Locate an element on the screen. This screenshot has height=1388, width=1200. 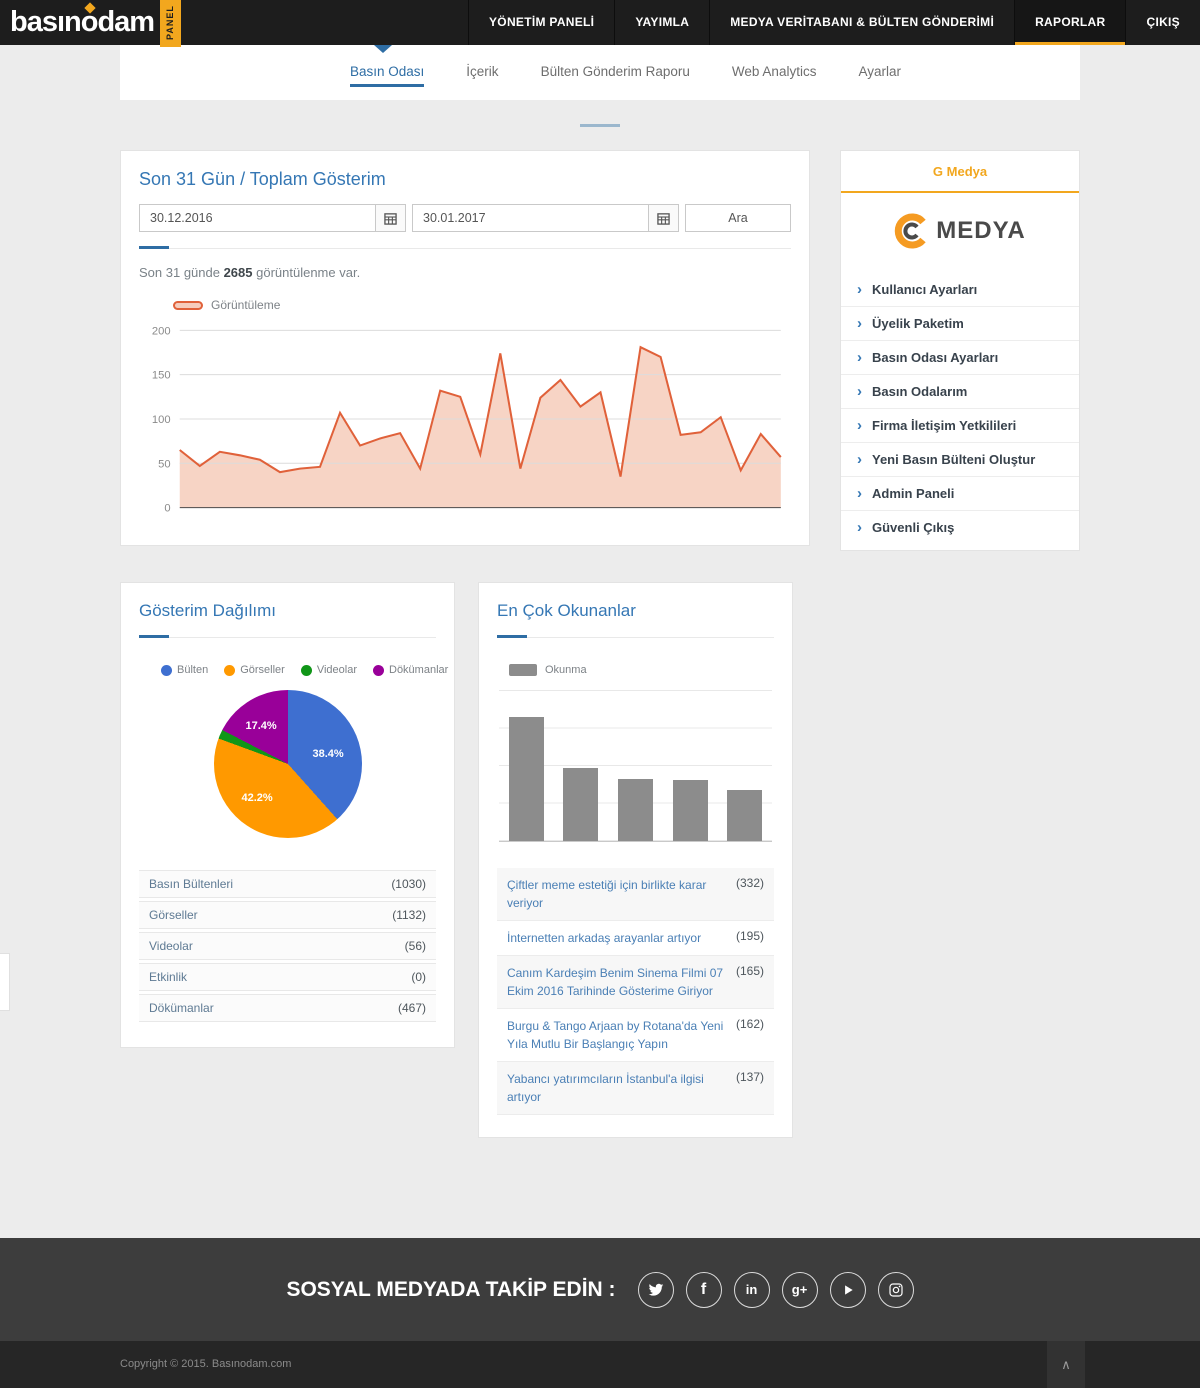
sidebar-item-admin-paneli: › Admin Paneli is located at coordinates (960, 494).